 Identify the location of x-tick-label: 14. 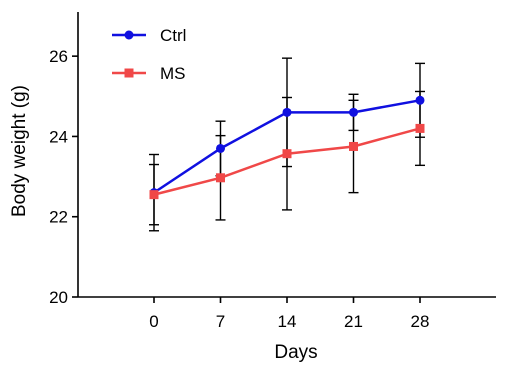
(287, 321).